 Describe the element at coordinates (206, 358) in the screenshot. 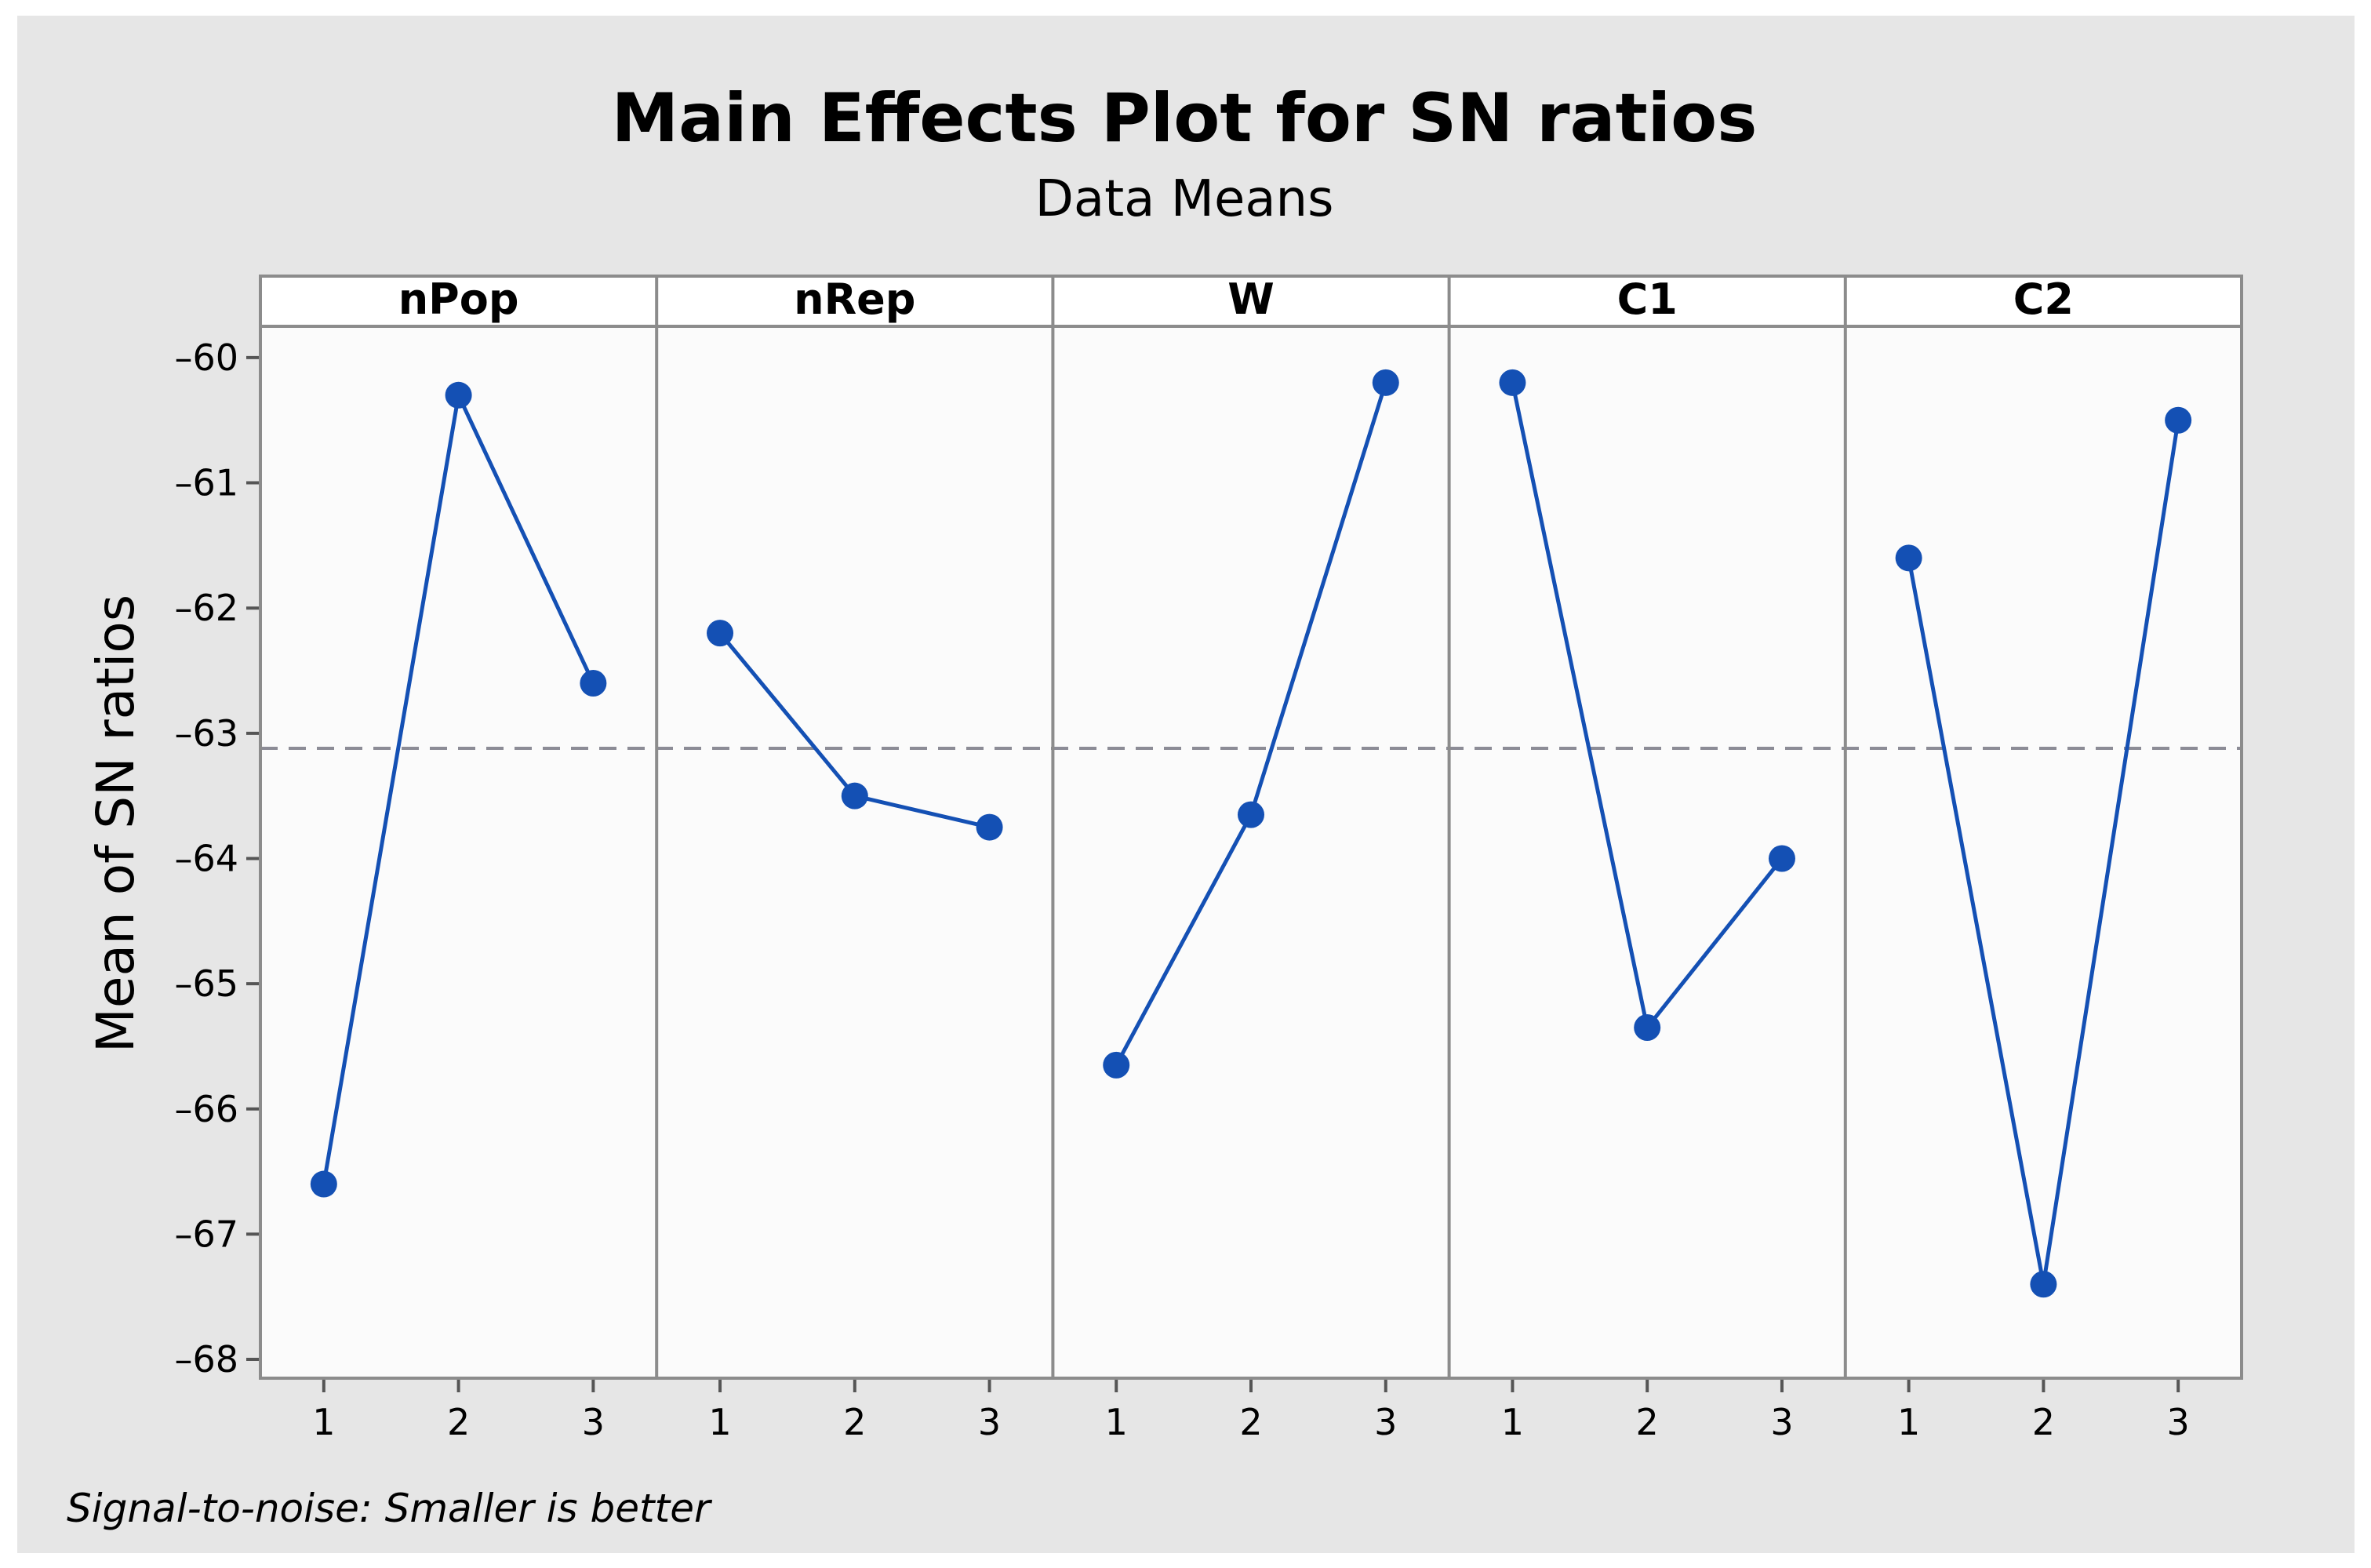

I see `y-tick-label: –60` at that location.